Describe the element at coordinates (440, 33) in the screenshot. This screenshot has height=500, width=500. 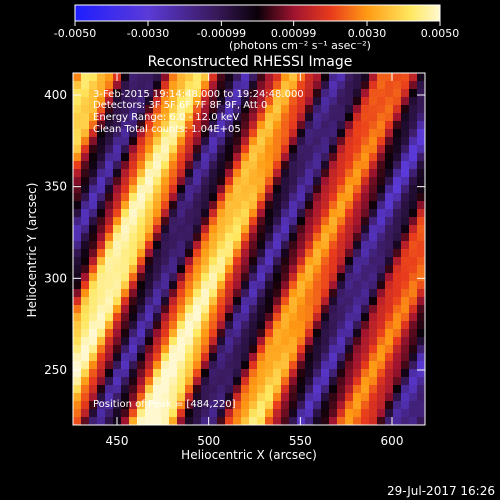
I see `colorbar-tick-label: 0.0050` at that location.